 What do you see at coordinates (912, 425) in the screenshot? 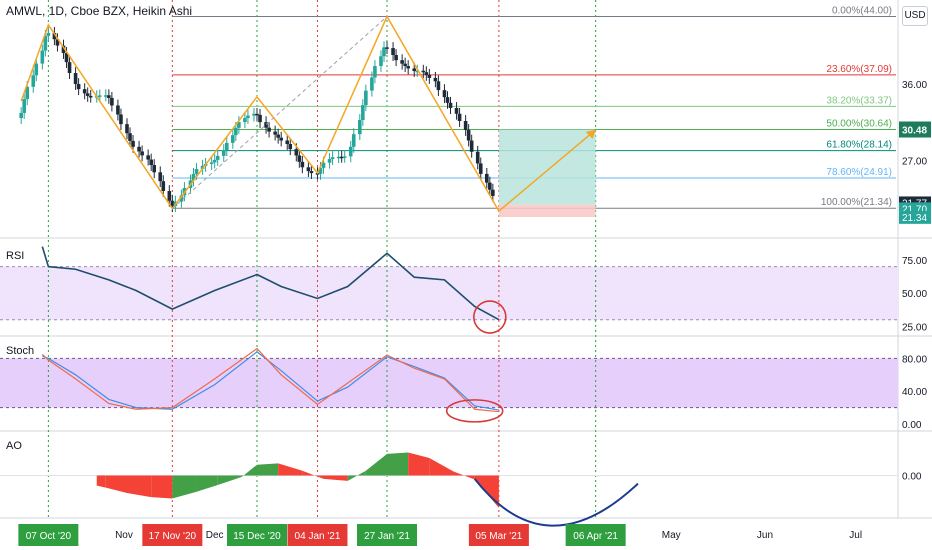
I see `stoch-tick: 0.00` at bounding box center [912, 425].